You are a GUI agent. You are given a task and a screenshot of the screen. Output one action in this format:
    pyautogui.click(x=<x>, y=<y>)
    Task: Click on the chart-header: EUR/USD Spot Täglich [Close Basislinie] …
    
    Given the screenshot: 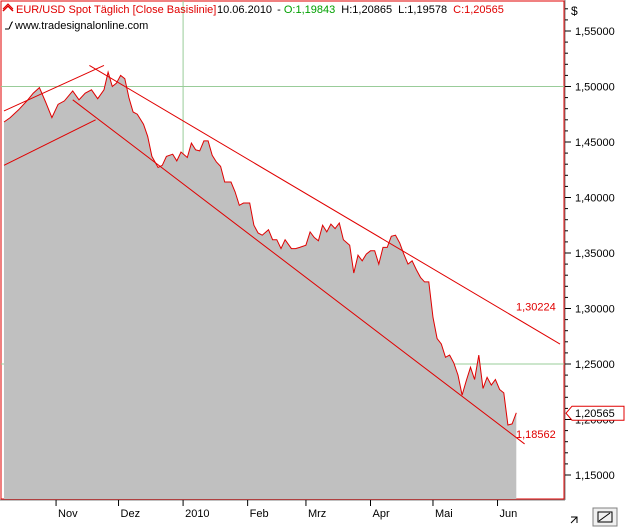 What is the action you would take?
    pyautogui.click(x=253, y=17)
    